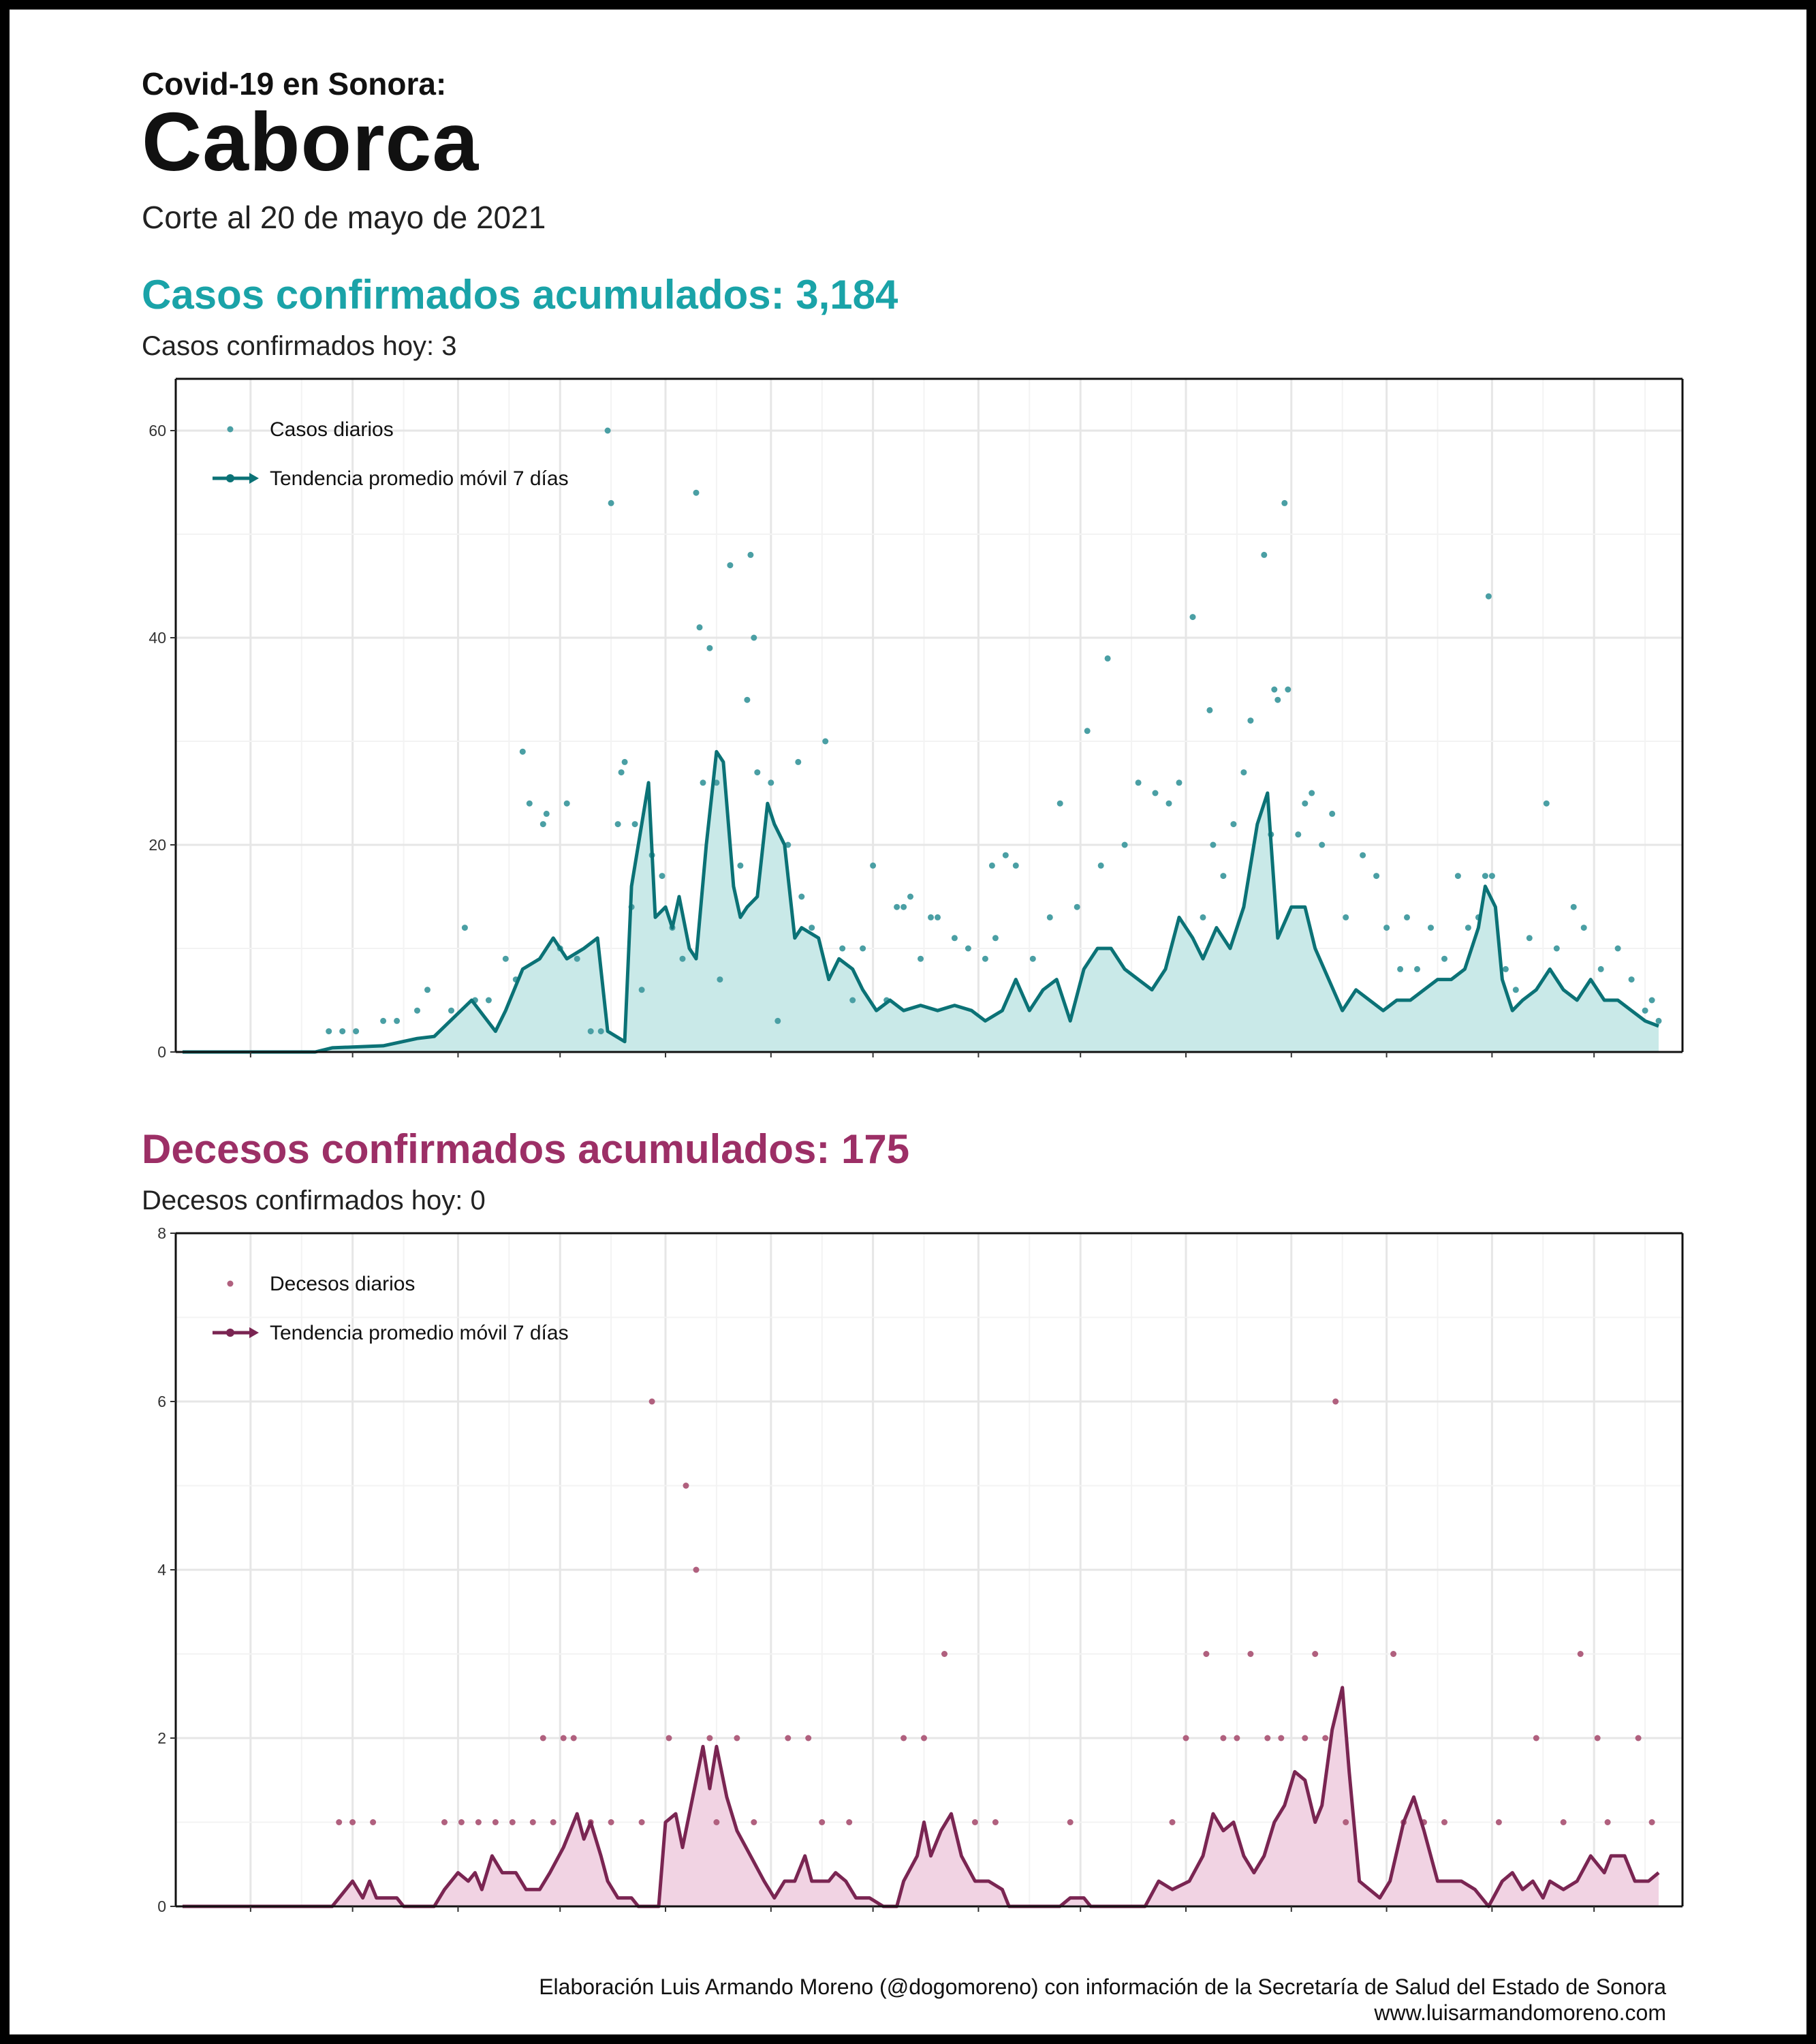  What do you see at coordinates (294, 84) in the screenshot?
I see `supertitle: Covid-19 en Sonora:` at bounding box center [294, 84].